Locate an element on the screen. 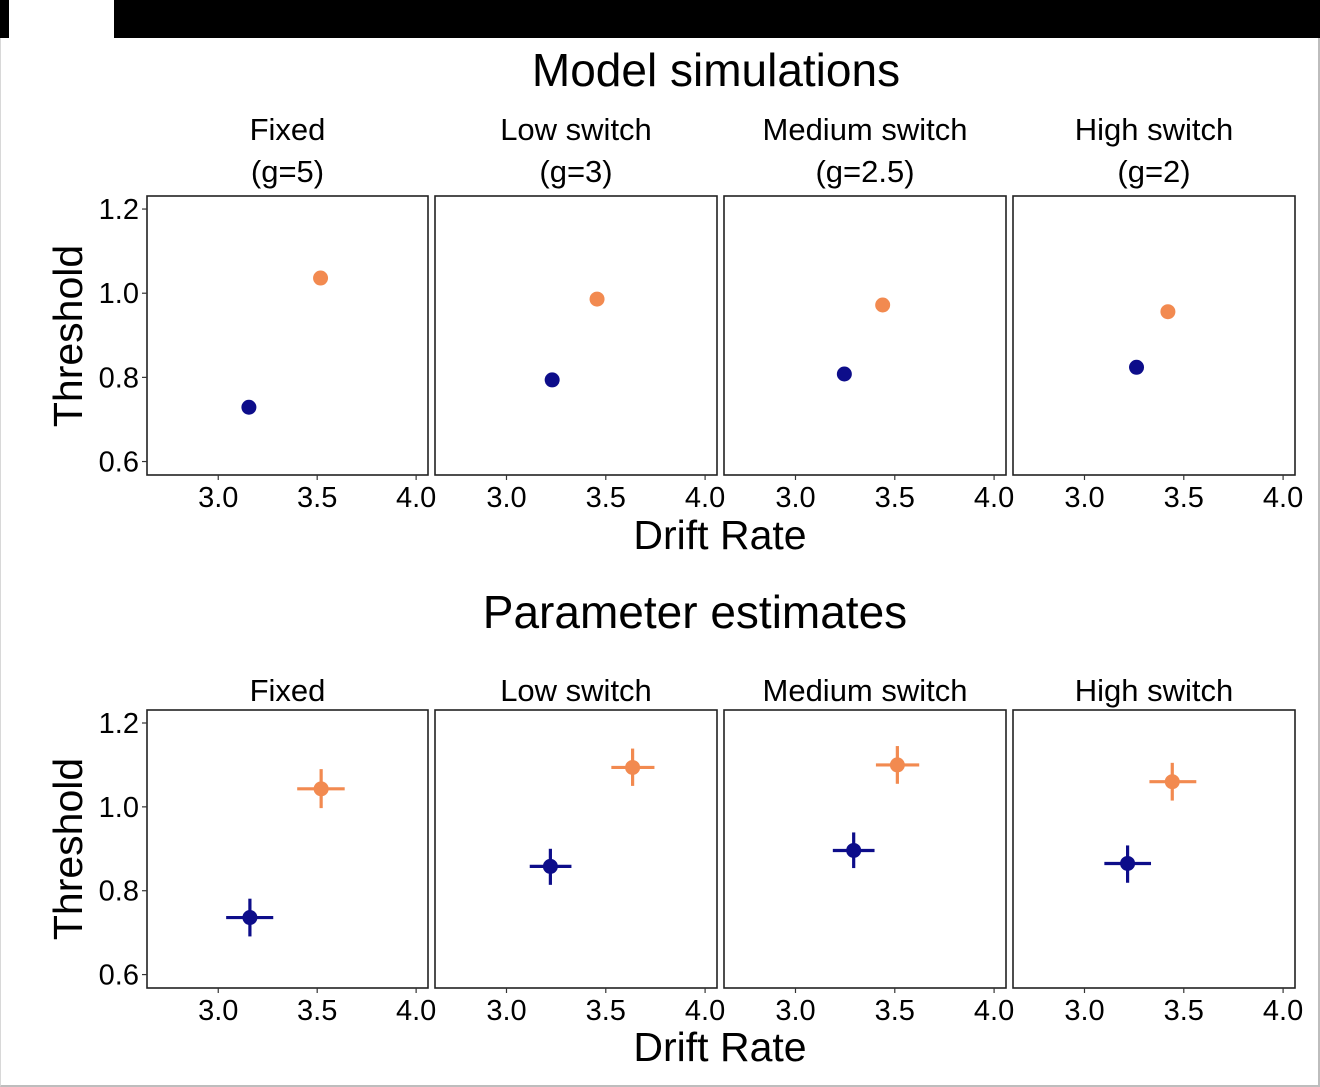 The image size is (1320, 1087). chart-title-model-simulations: Model simulations is located at coordinates (716, 70).